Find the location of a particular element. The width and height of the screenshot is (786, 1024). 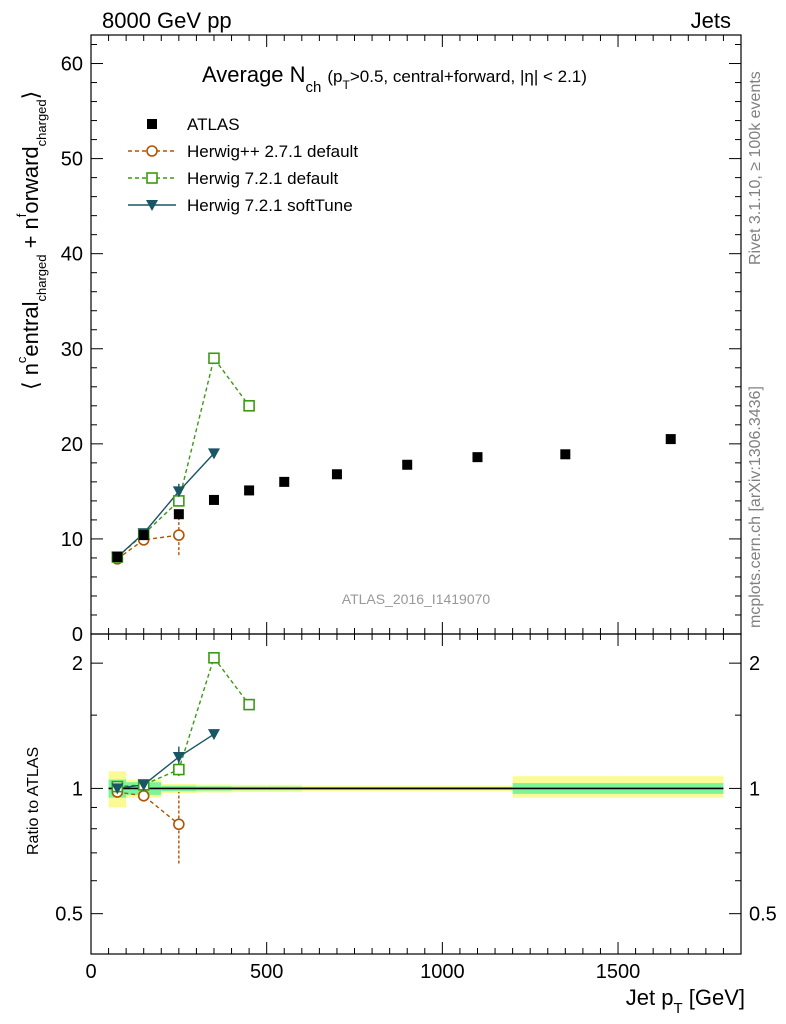

y-axis-label-main: ⟨ ncentralcharged + nforwardcharged⟩ is located at coordinates (31, 240).